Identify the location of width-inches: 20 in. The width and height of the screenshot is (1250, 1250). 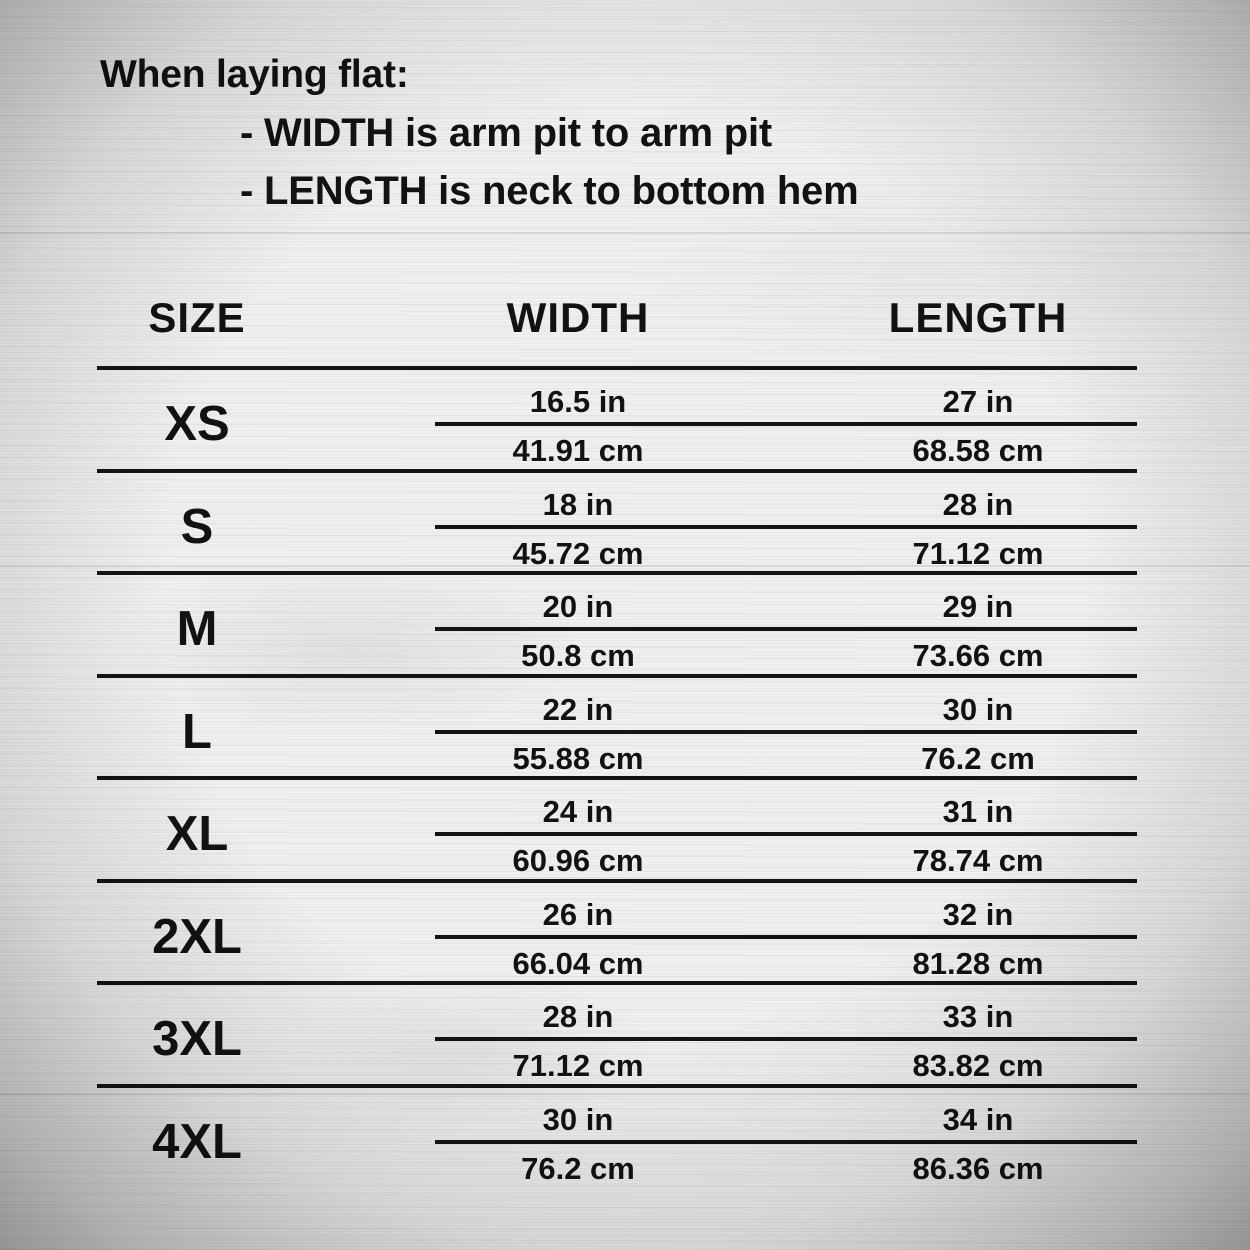
(578, 606).